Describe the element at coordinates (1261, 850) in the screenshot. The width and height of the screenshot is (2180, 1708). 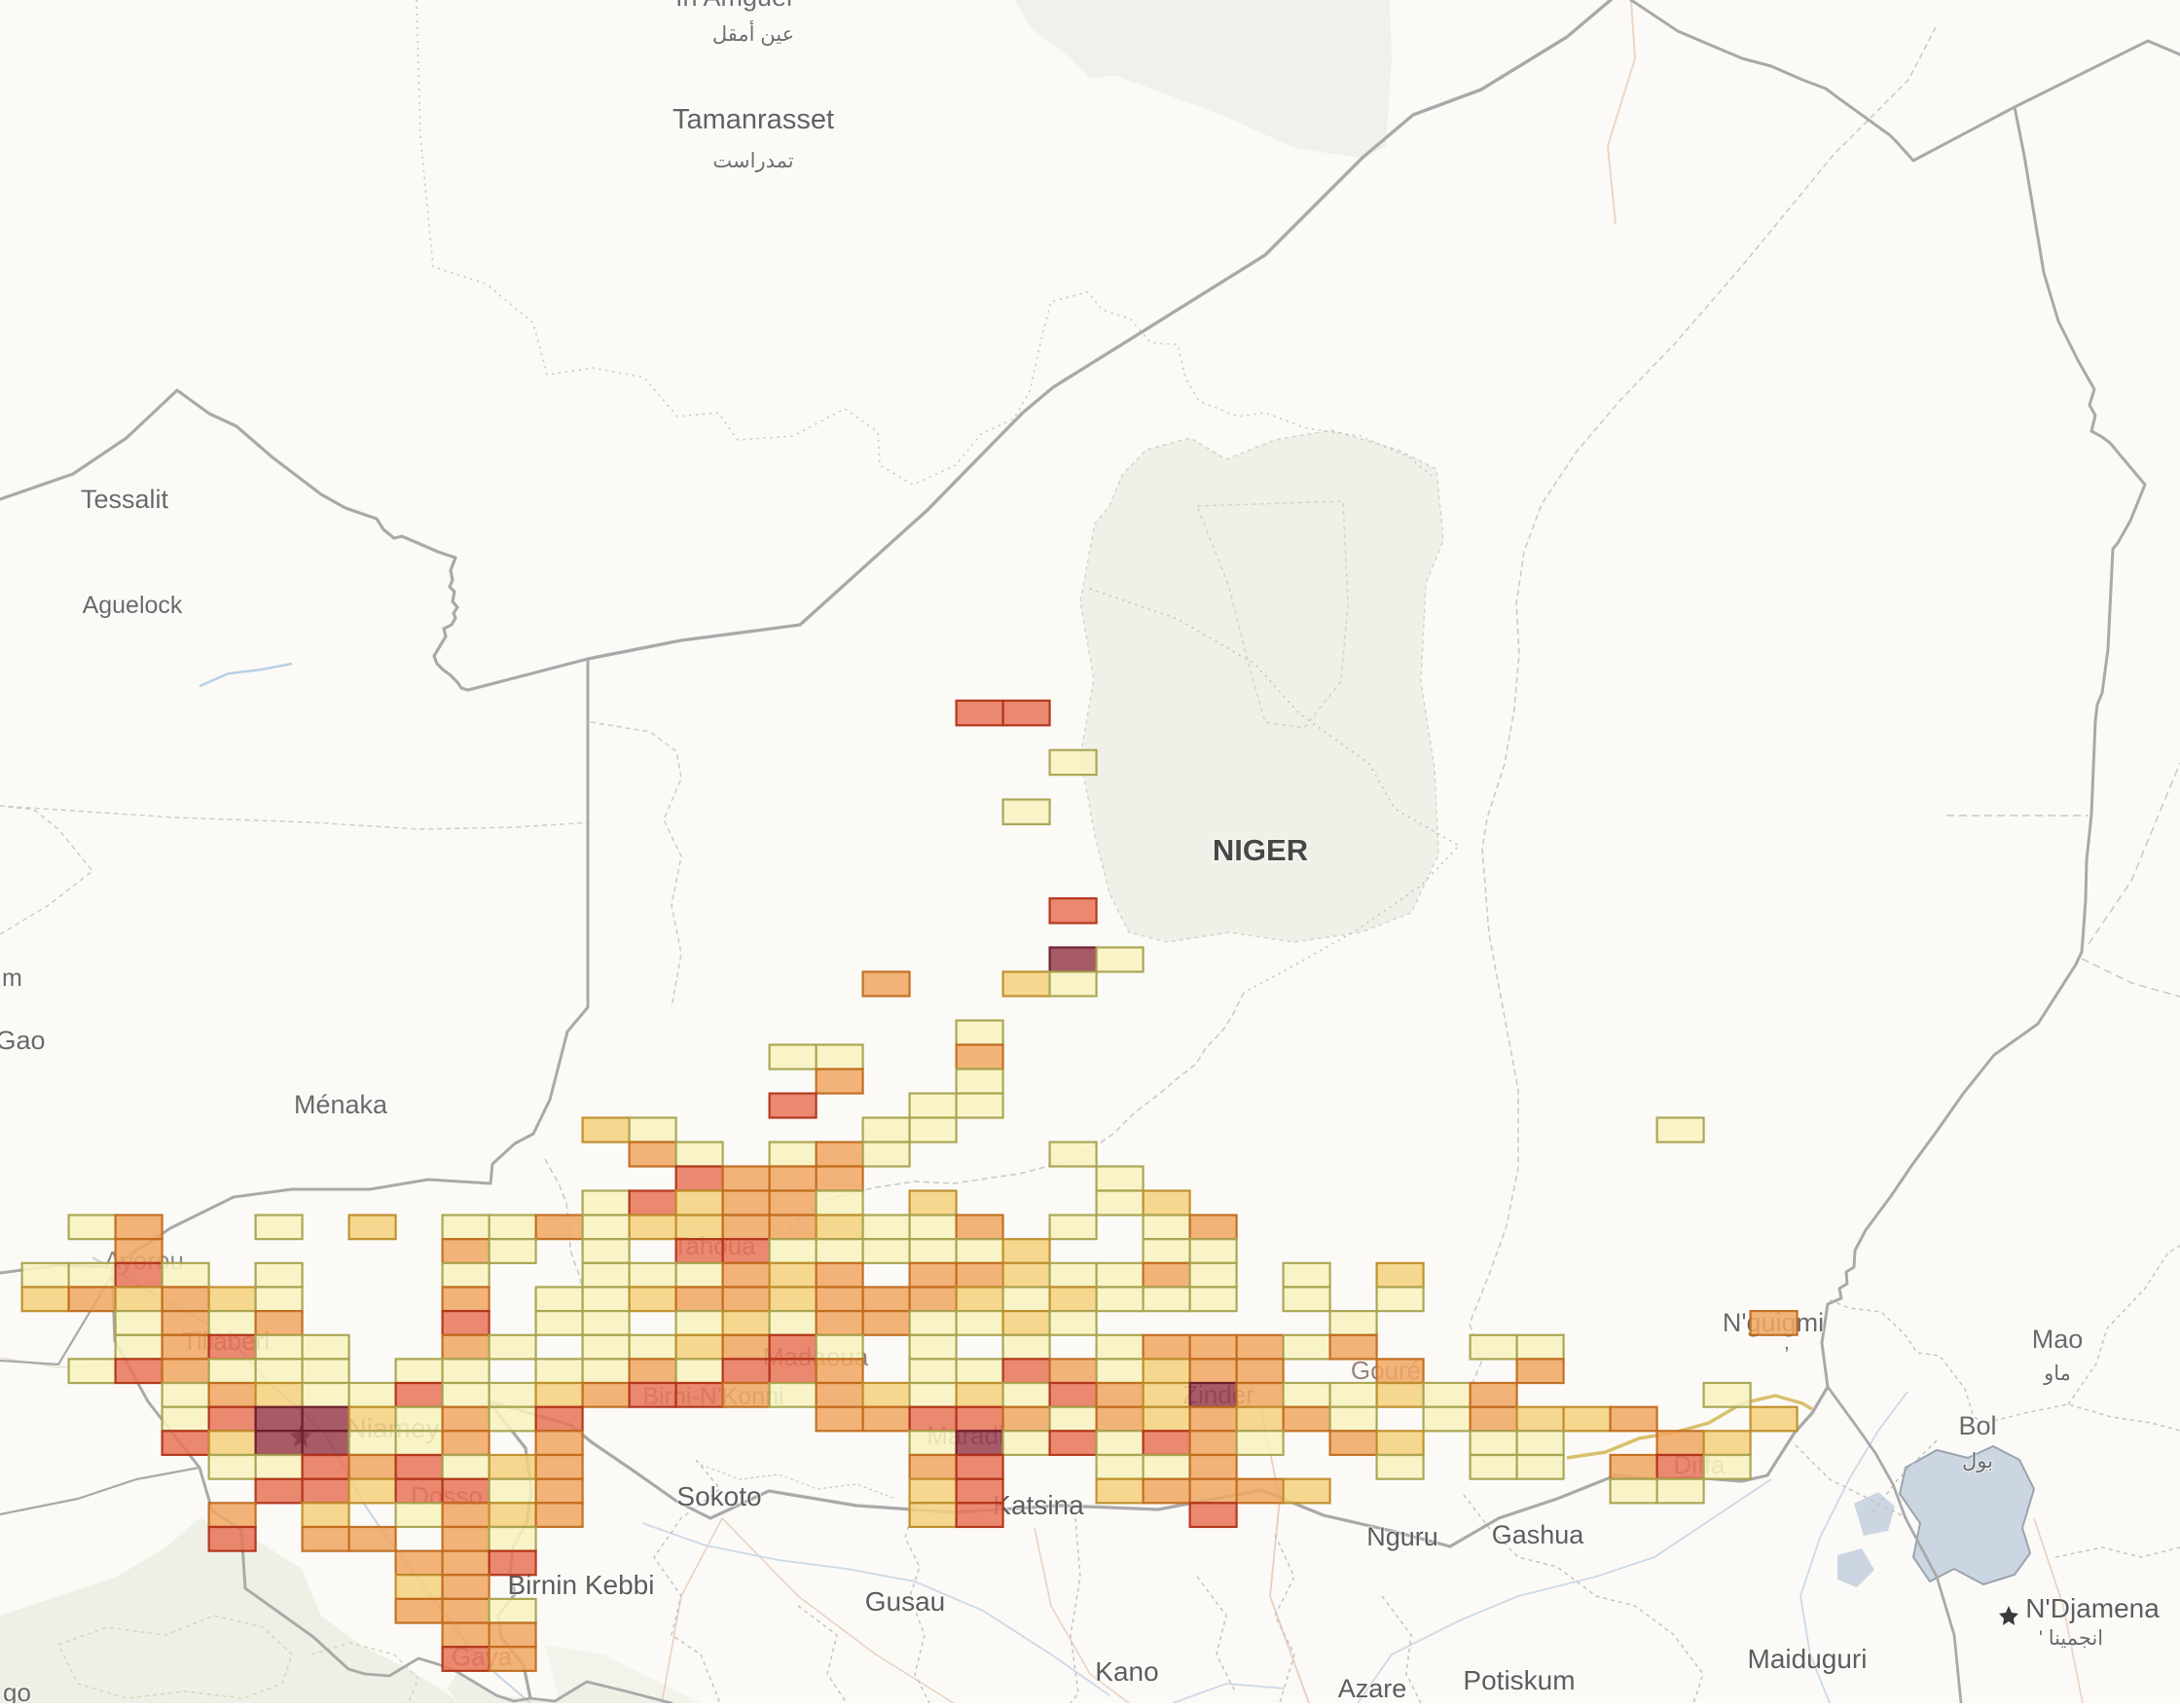
I see `svg-text: NIGER` at that location.